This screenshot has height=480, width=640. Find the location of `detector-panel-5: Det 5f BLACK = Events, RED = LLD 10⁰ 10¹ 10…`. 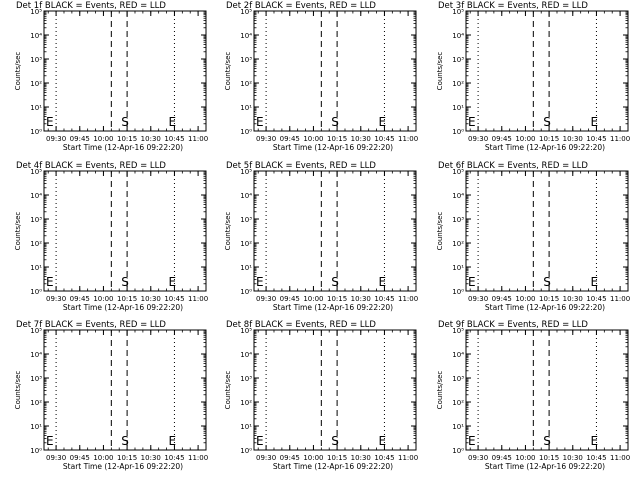

detector-panel-5: Det 5f BLACK = Events, RED = LLD 10⁰ 10¹ 10… is located at coordinates (321, 236).